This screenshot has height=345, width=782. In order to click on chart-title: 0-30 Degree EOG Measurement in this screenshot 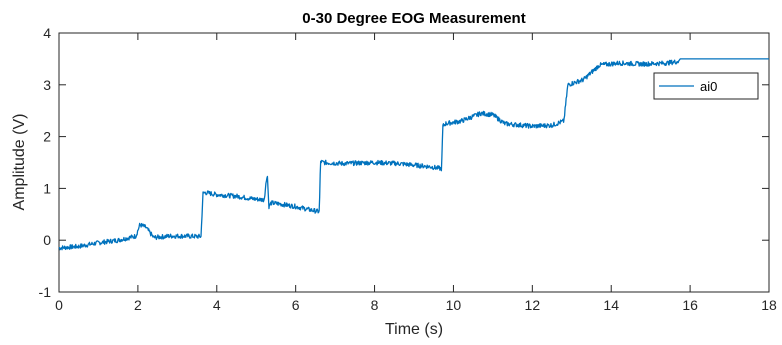, I will do `click(413, 18)`.